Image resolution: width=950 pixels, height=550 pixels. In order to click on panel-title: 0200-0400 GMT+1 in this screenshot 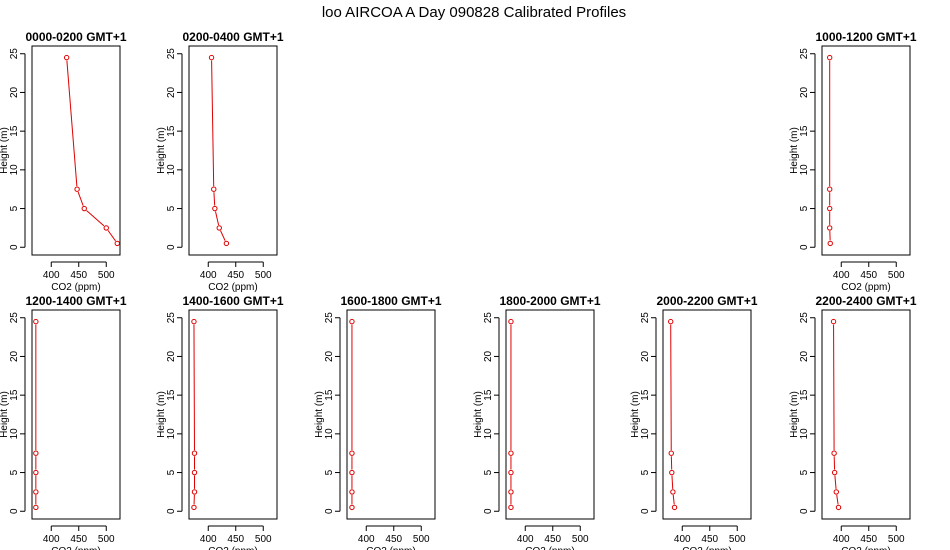, I will do `click(232, 37)`.